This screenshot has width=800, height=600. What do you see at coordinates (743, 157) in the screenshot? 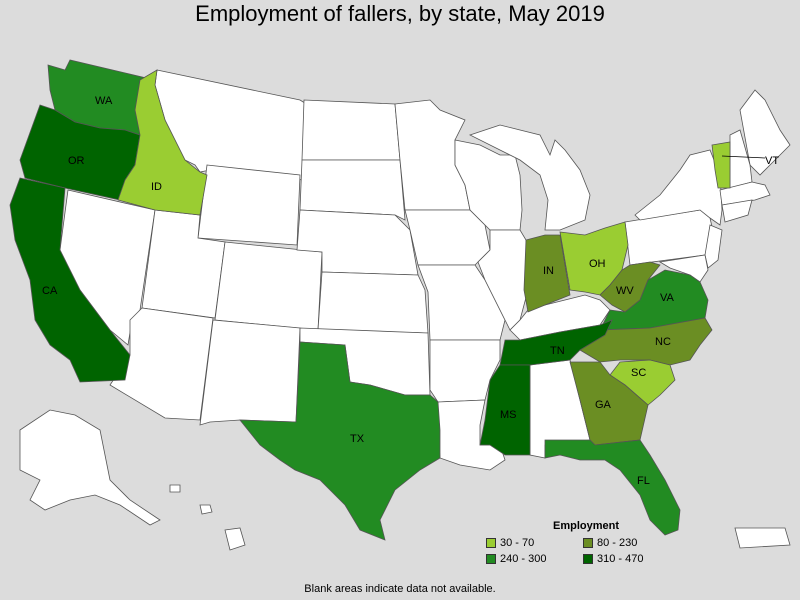
I see `label-vt-leader` at bounding box center [743, 157].